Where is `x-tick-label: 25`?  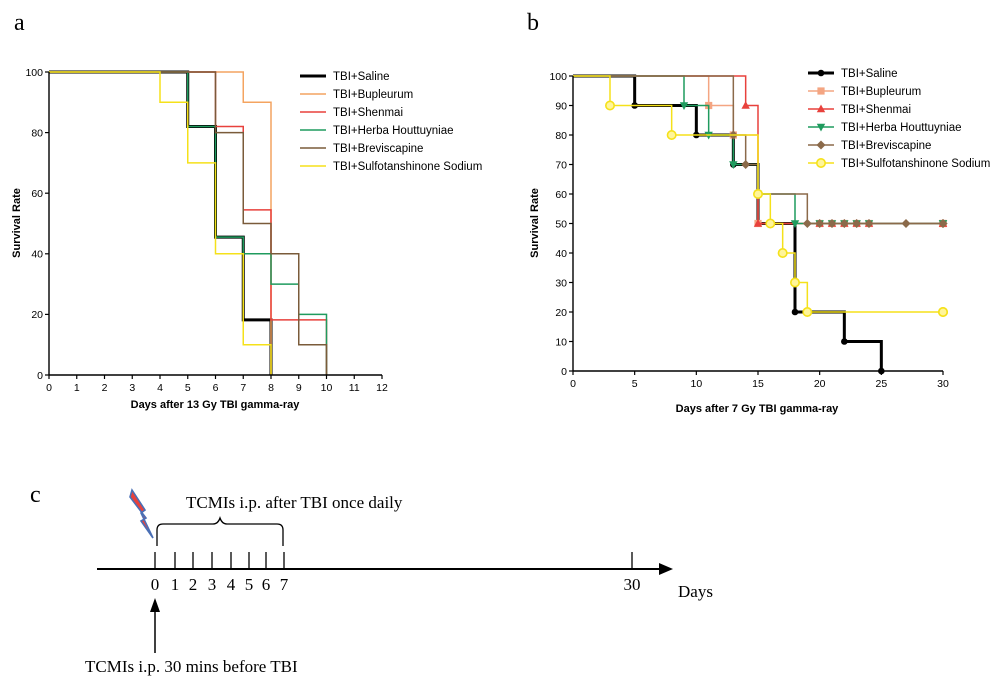
x-tick-label: 25 is located at coordinates (881, 384).